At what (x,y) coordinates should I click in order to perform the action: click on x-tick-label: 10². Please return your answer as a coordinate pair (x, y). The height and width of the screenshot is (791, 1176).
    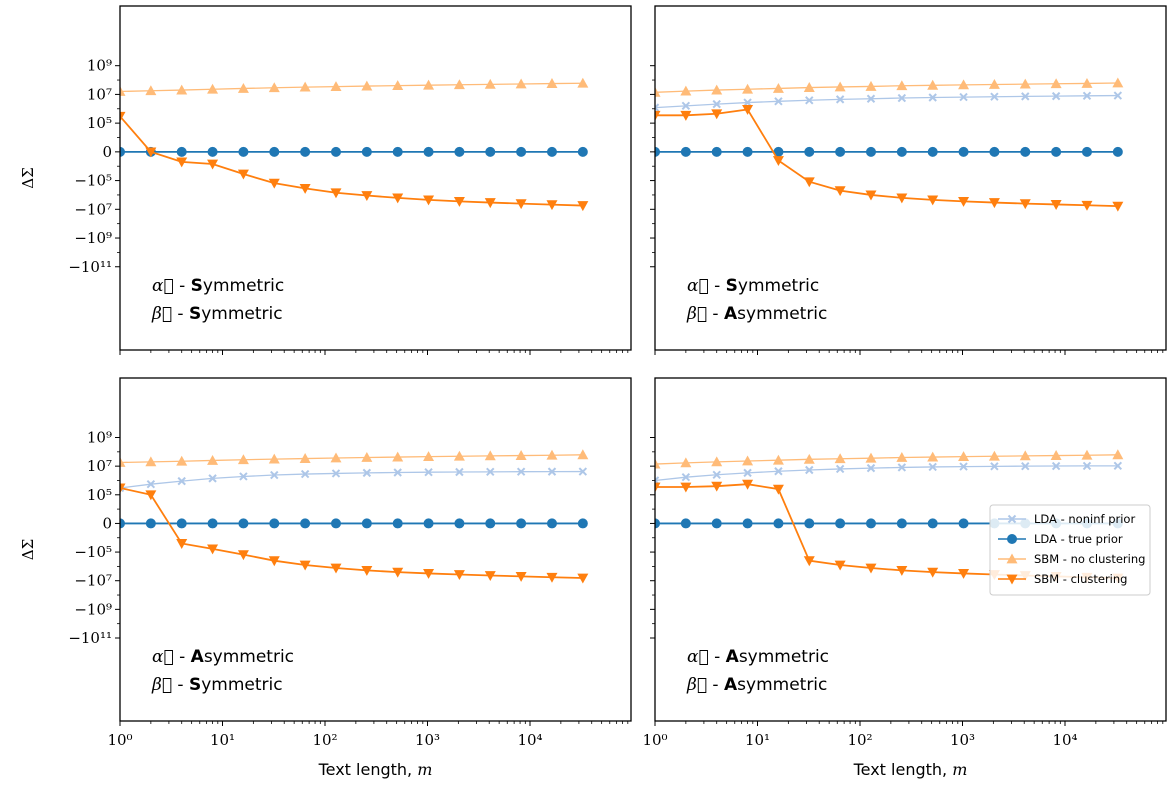
    Looking at the image, I should click on (859, 740).